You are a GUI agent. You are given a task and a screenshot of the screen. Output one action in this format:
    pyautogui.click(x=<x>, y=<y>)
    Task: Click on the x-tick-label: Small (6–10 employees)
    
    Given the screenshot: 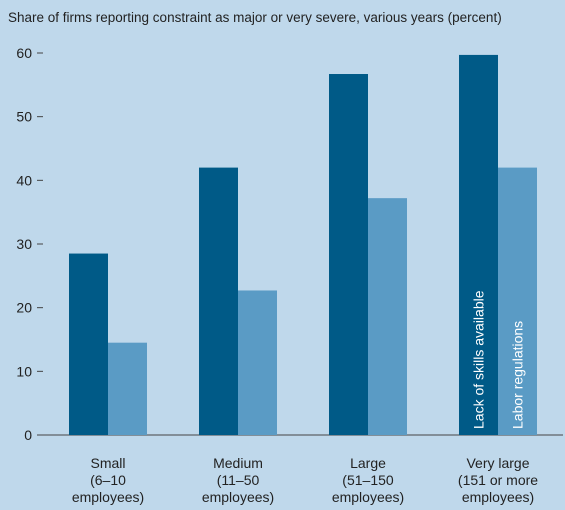 What is the action you would take?
    pyautogui.click(x=108, y=480)
    